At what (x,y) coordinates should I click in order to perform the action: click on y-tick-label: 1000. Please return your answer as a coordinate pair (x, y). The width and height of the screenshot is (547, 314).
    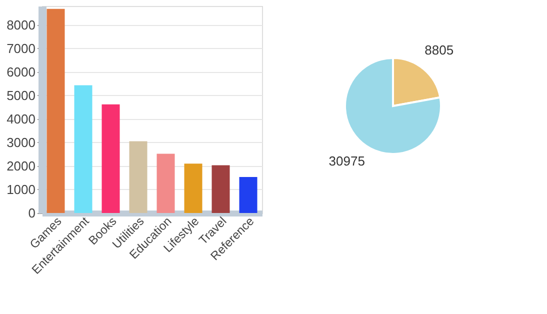
    Looking at the image, I should click on (21, 189).